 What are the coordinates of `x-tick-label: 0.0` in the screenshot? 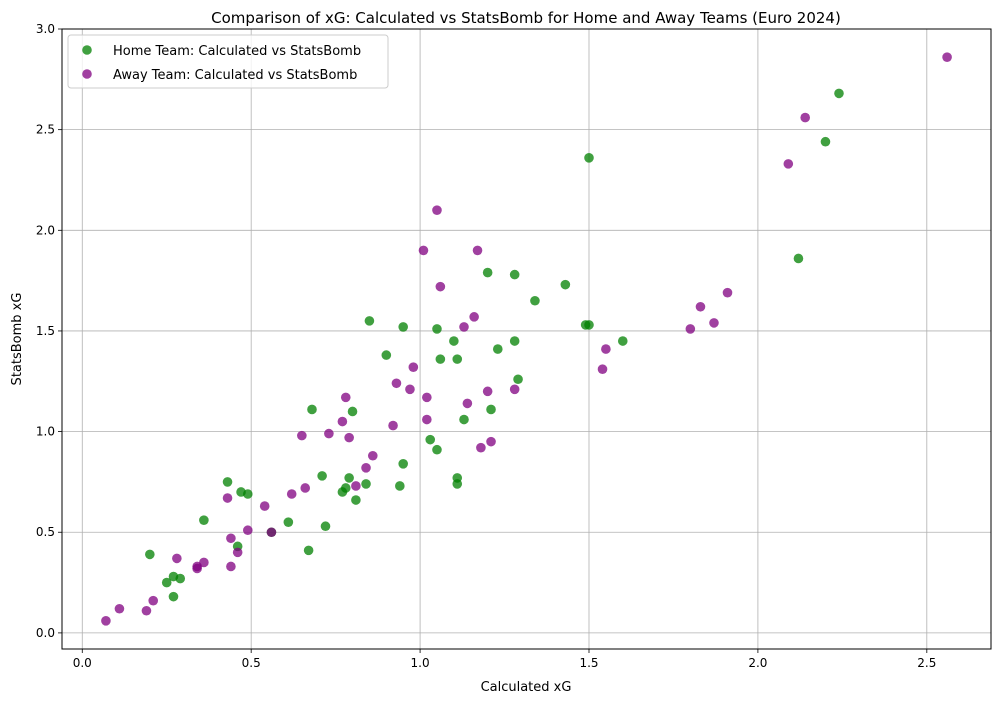 It's located at (82, 663).